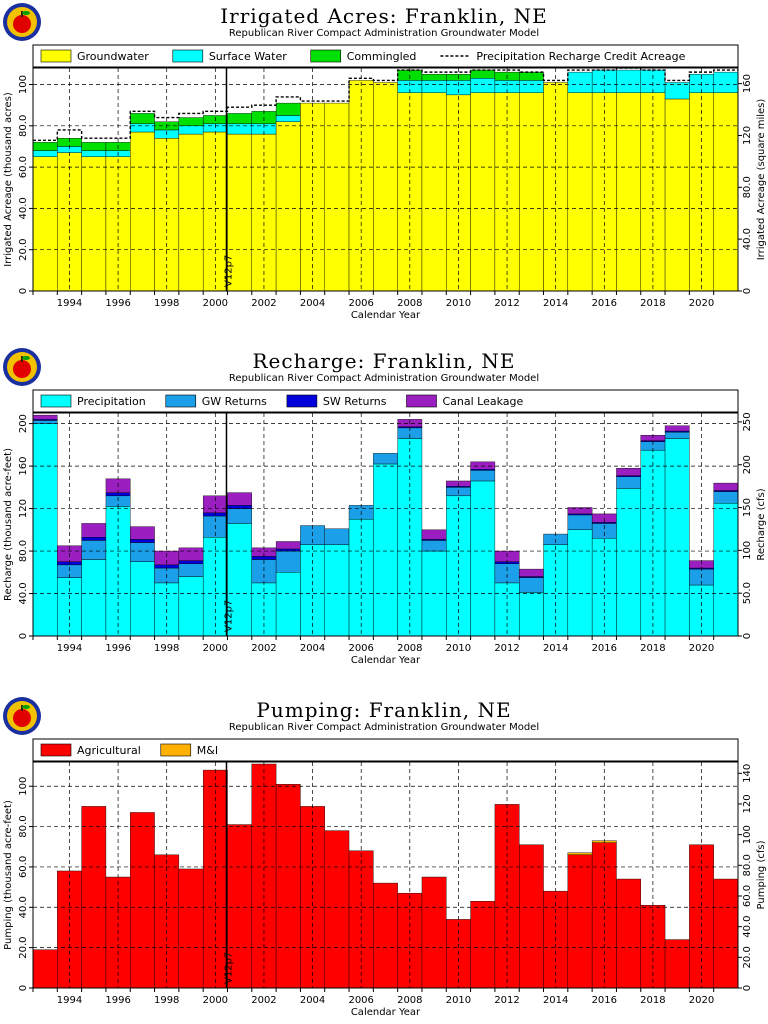  What do you see at coordinates (228, 968) in the screenshot?
I see `version-marker-label: V12p7` at bounding box center [228, 968].